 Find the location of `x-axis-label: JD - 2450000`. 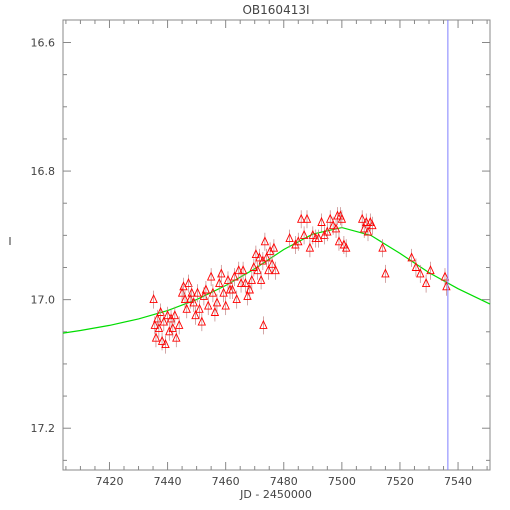

x-axis-label: JD - 2450000 is located at coordinates (275, 494).